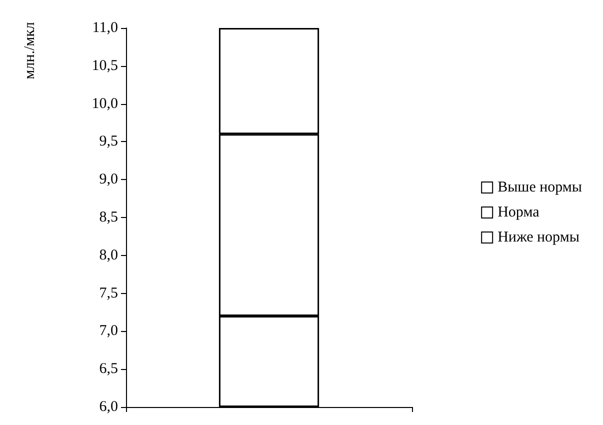 The height and width of the screenshot is (425, 603). What do you see at coordinates (539, 238) in the screenshot?
I see `legend-label: Ниже нормы` at bounding box center [539, 238].